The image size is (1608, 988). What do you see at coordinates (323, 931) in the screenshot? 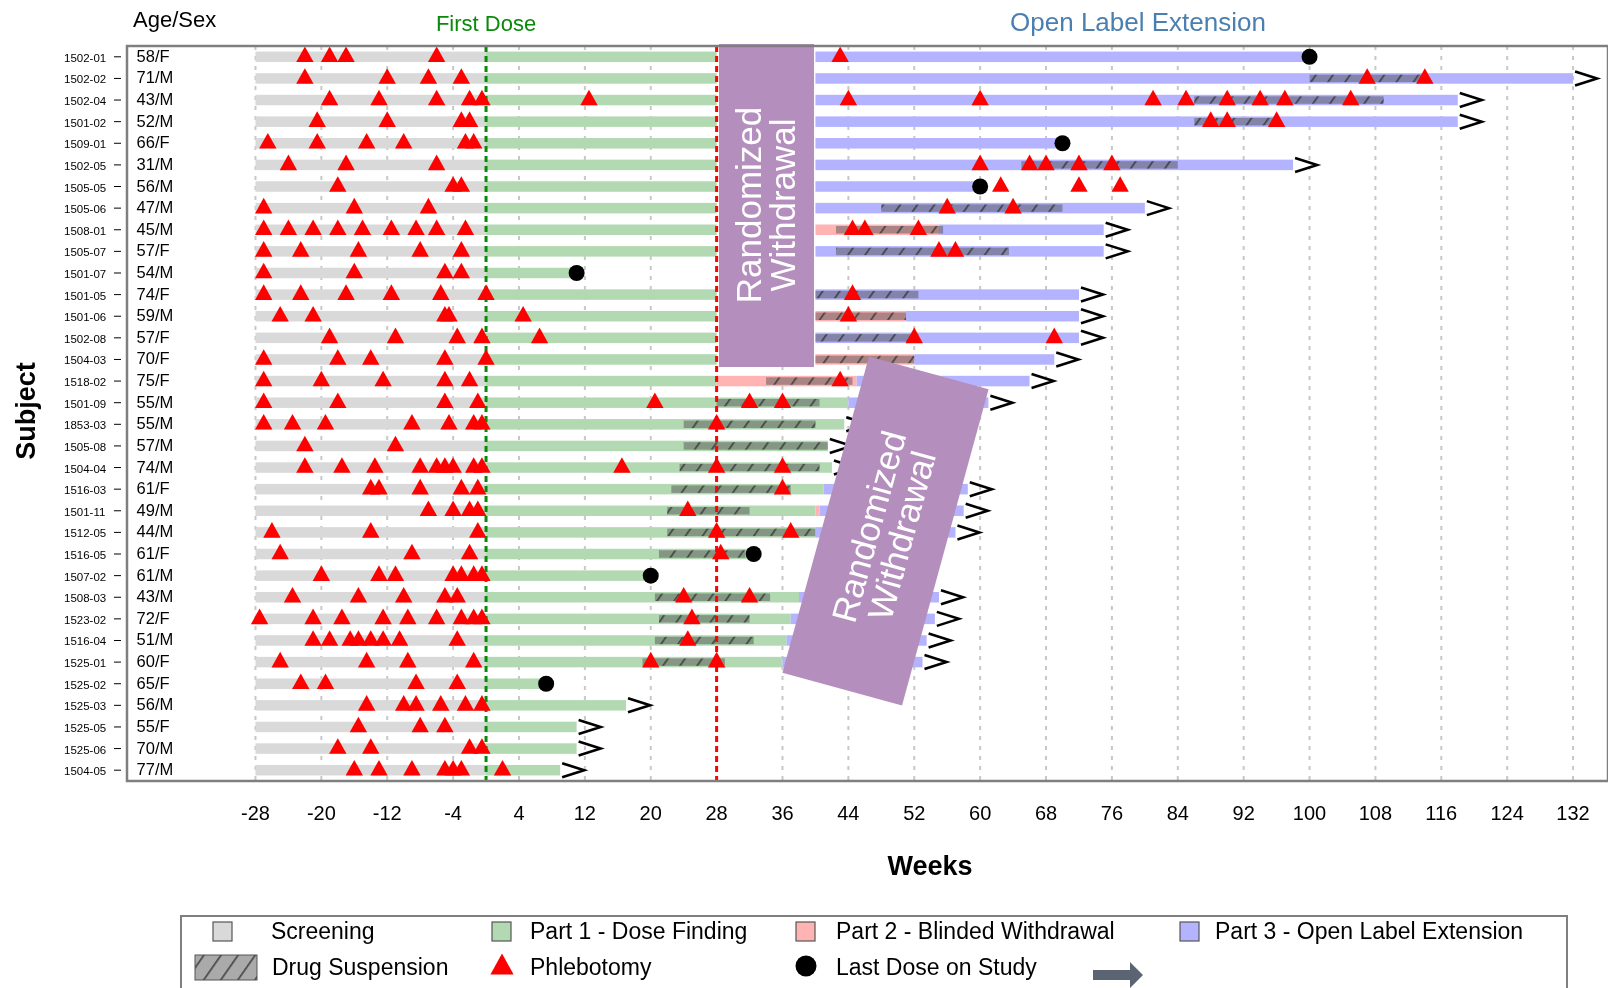
I see `legend-label: Screening` at bounding box center [323, 931].